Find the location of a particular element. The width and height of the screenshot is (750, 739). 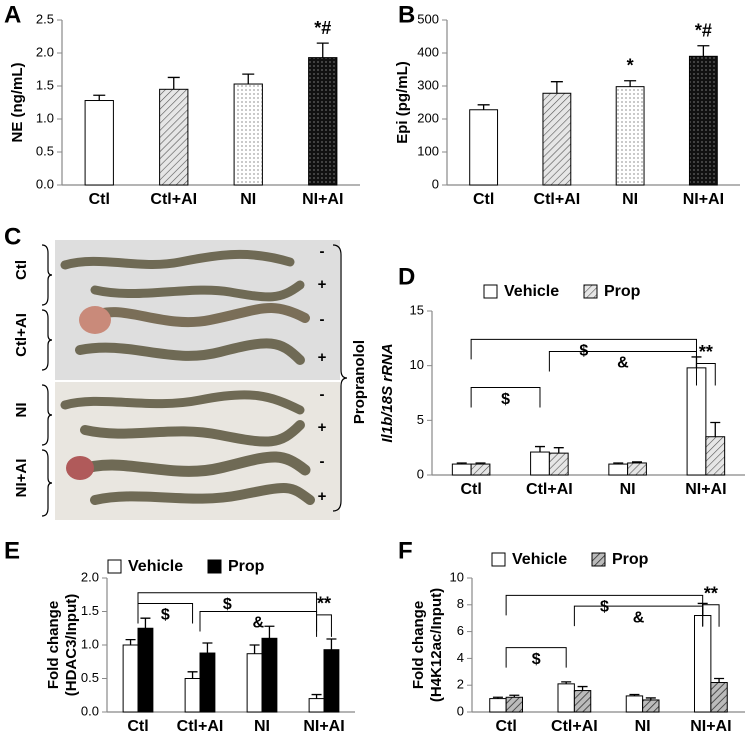

intestines is located at coordinates (187, 377).